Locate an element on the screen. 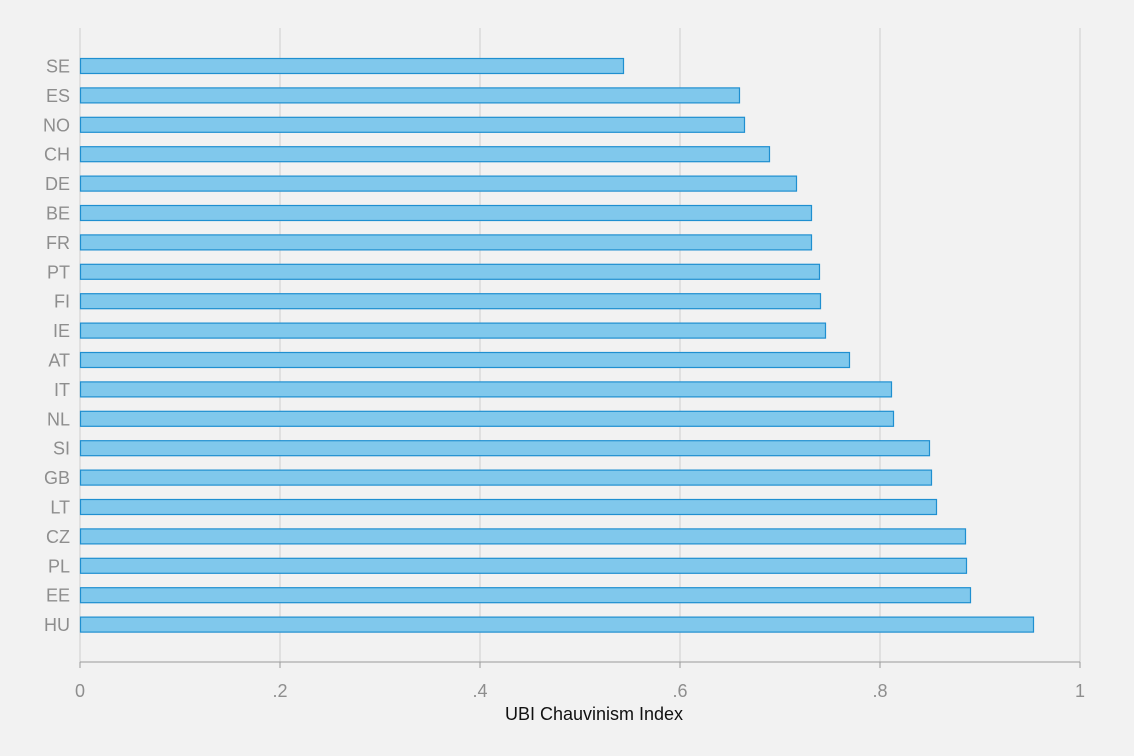  category-label-hu: HU is located at coordinates (57, 625).